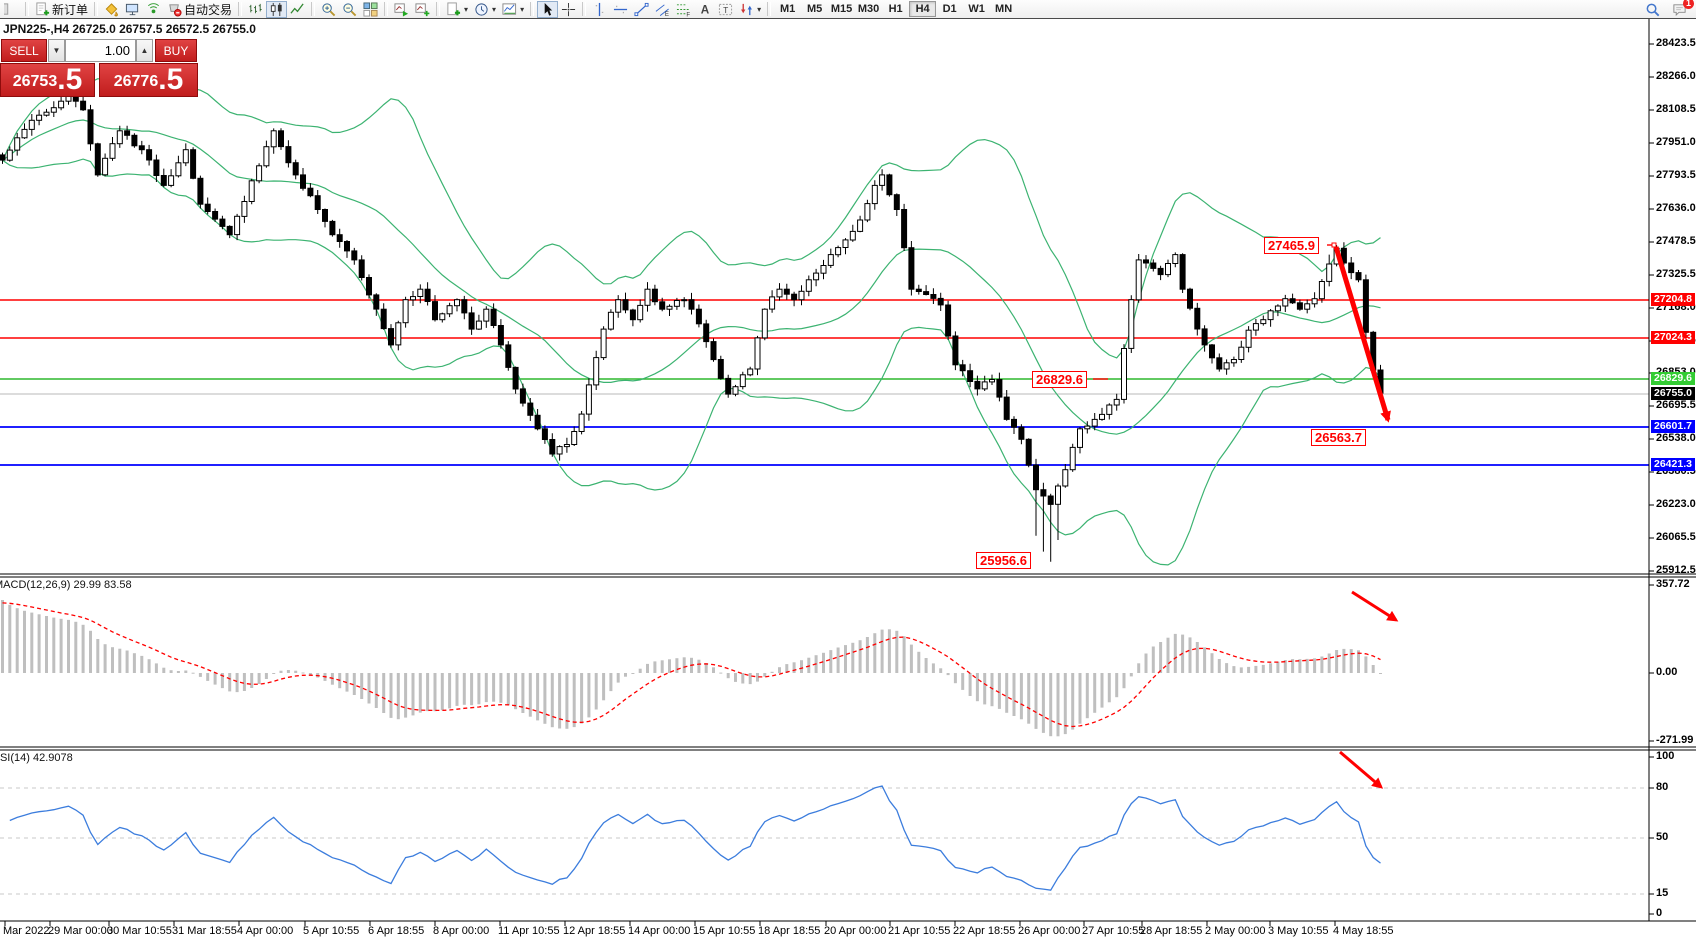 This screenshot has width=1696, height=938. I want to click on horizontal-line-icon, so click(620, 9).